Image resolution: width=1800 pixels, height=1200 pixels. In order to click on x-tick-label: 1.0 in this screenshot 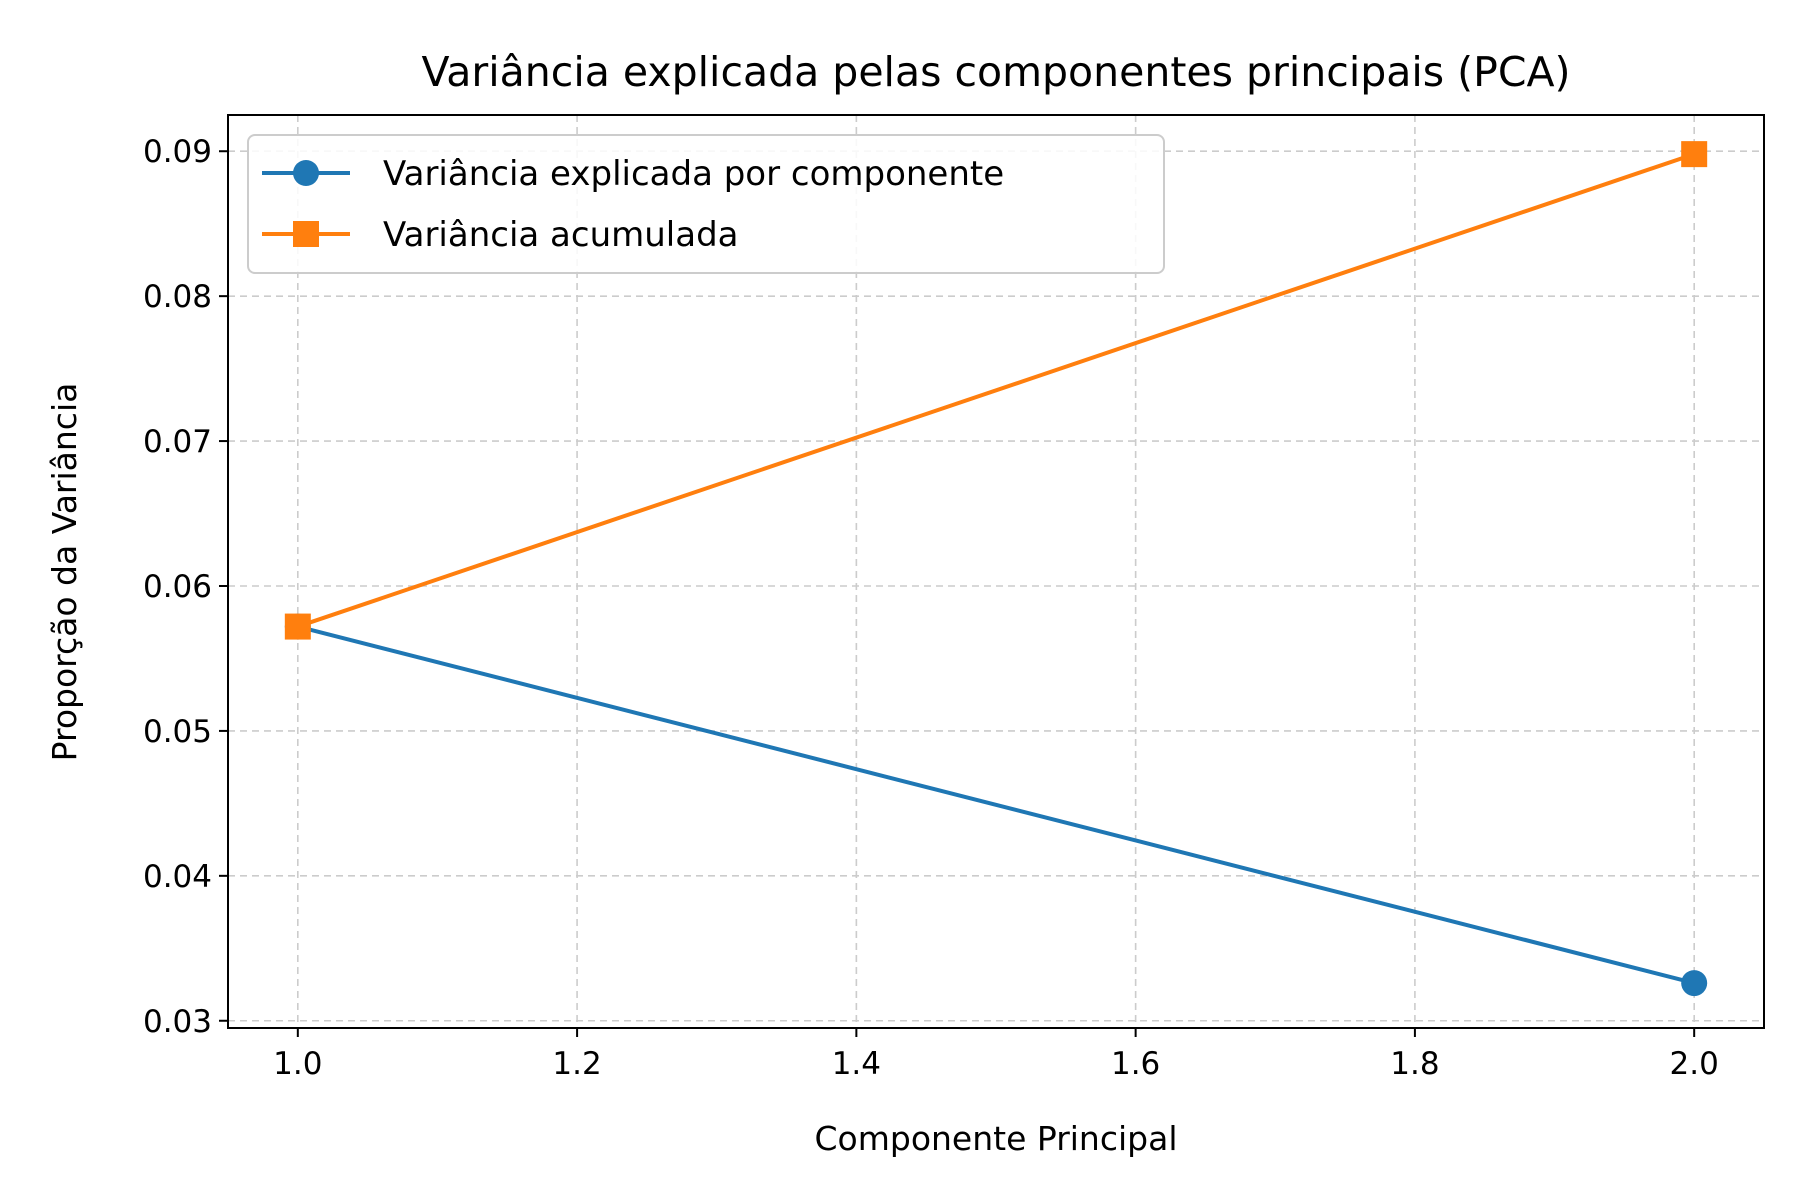, I will do `click(297, 1064)`.